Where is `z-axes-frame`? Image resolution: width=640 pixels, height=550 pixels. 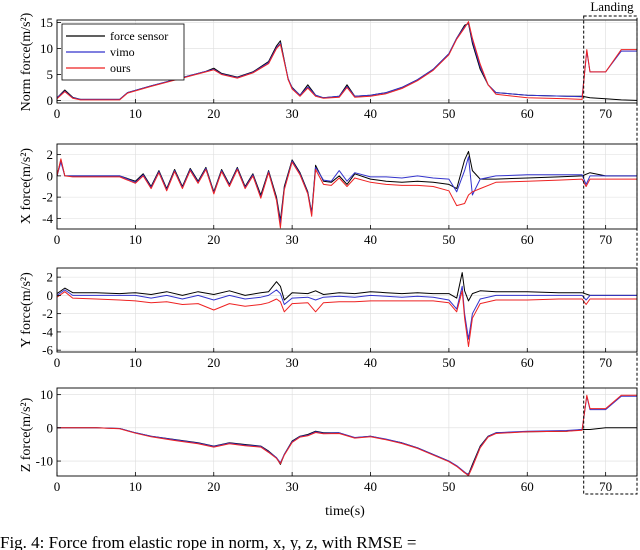 z-axes-frame is located at coordinates (347, 432).